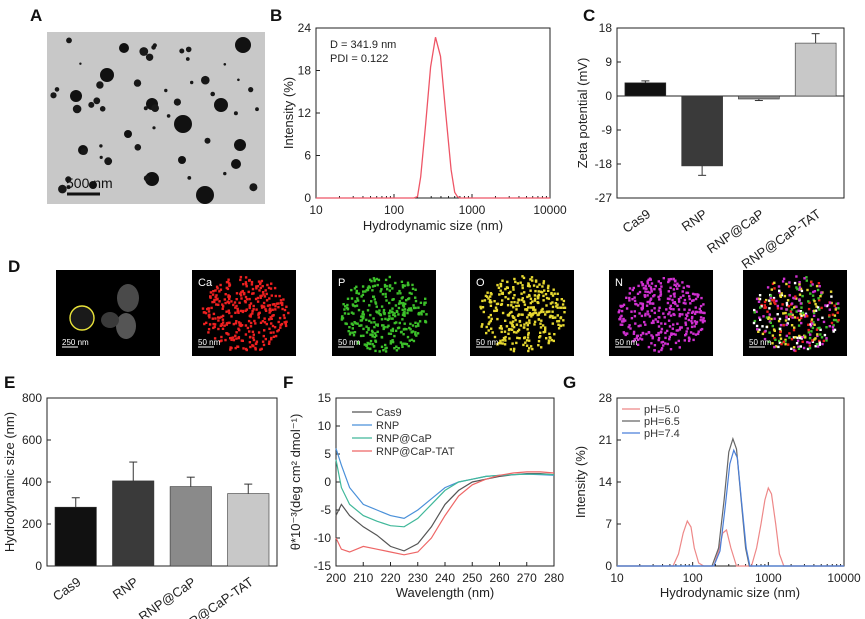 The image size is (865, 619). Describe the element at coordinates (390, 578) in the screenshot. I see `panel-f-xtick-label: 220` at that location.